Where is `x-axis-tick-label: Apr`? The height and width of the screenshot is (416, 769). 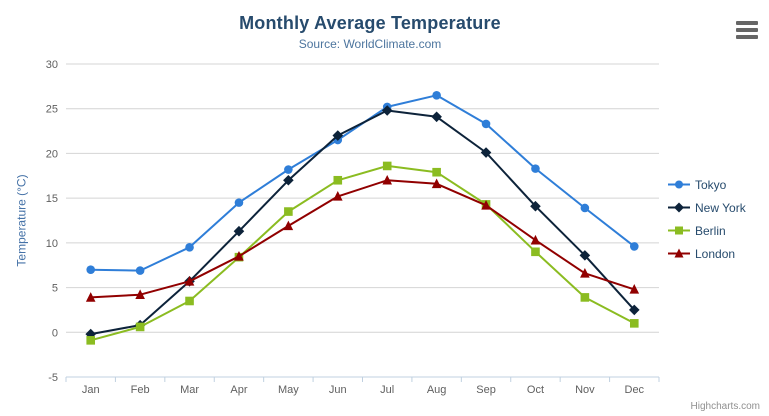 x-axis-tick-label: Apr is located at coordinates (238, 390).